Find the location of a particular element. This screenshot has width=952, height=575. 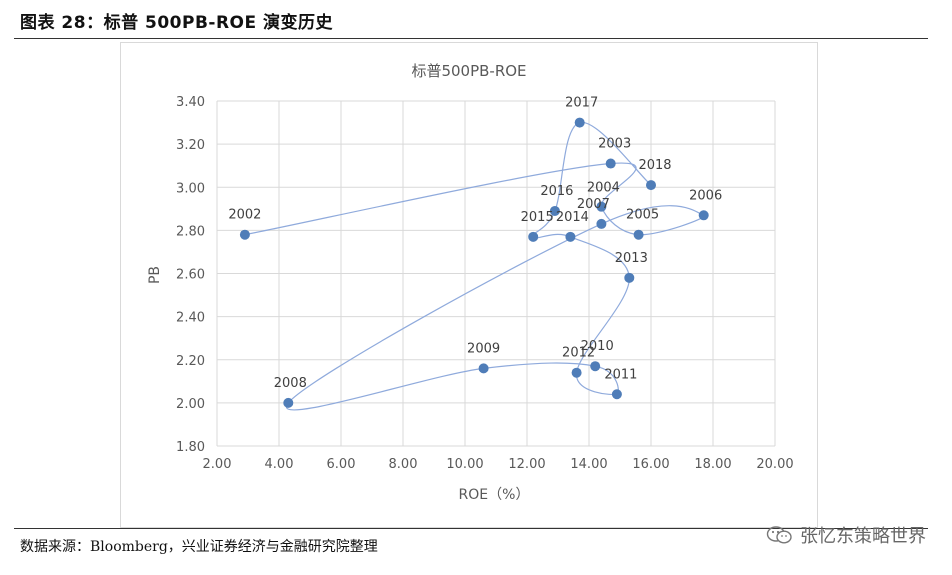

top-rule is located at coordinates (471, 38).